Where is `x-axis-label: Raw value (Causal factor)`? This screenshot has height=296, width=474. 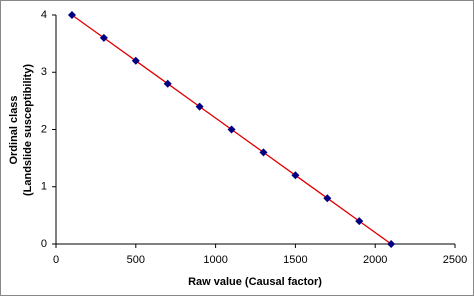 x-axis-label: Raw value (Causal factor) is located at coordinates (255, 282).